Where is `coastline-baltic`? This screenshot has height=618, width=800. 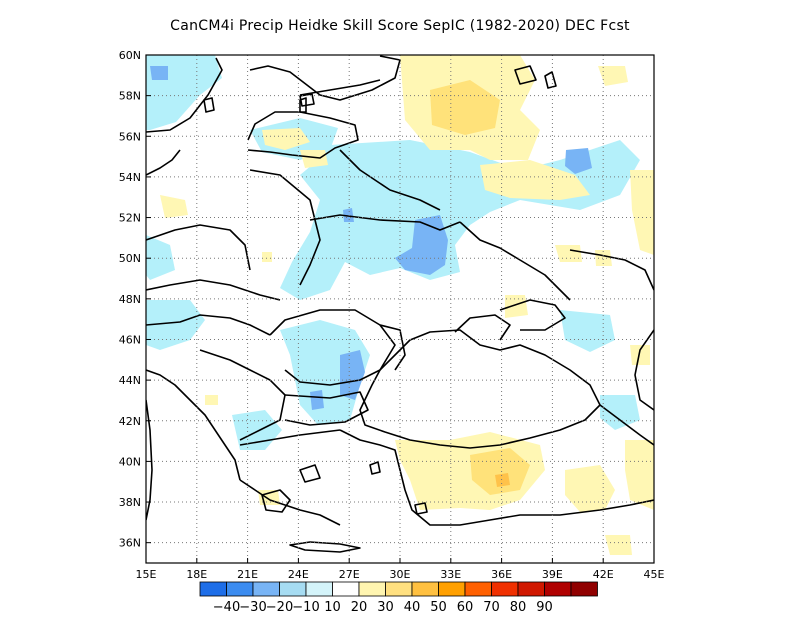
coastline-baltic is located at coordinates (273, 107).